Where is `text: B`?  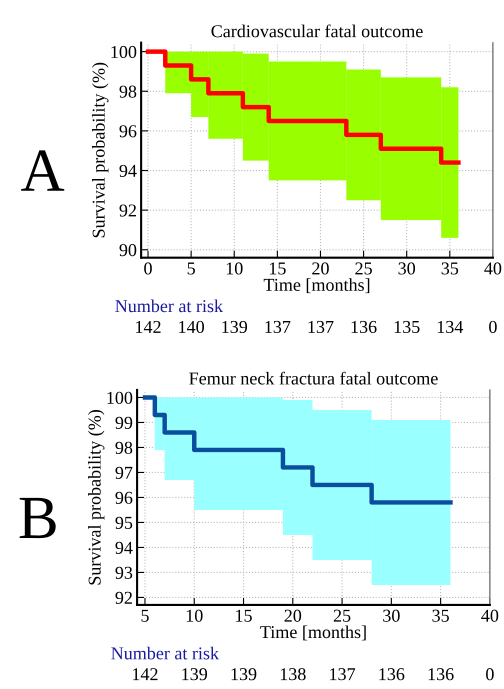 text: B is located at coordinates (38, 518).